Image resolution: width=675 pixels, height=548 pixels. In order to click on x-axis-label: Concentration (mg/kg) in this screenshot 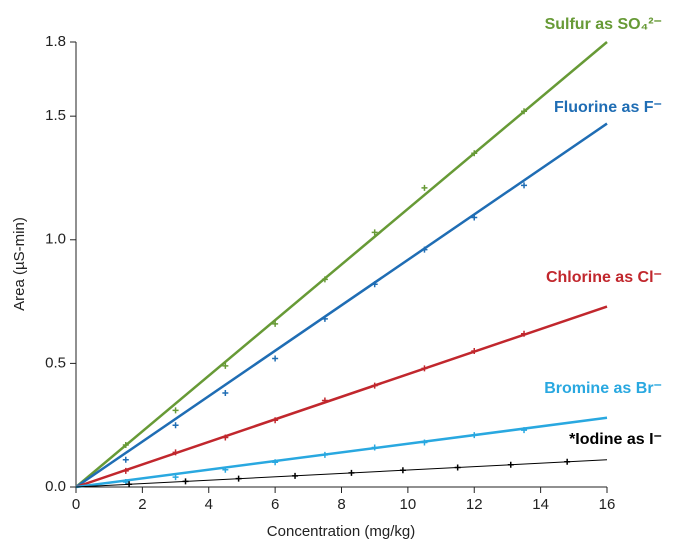, I will do `click(341, 531)`.